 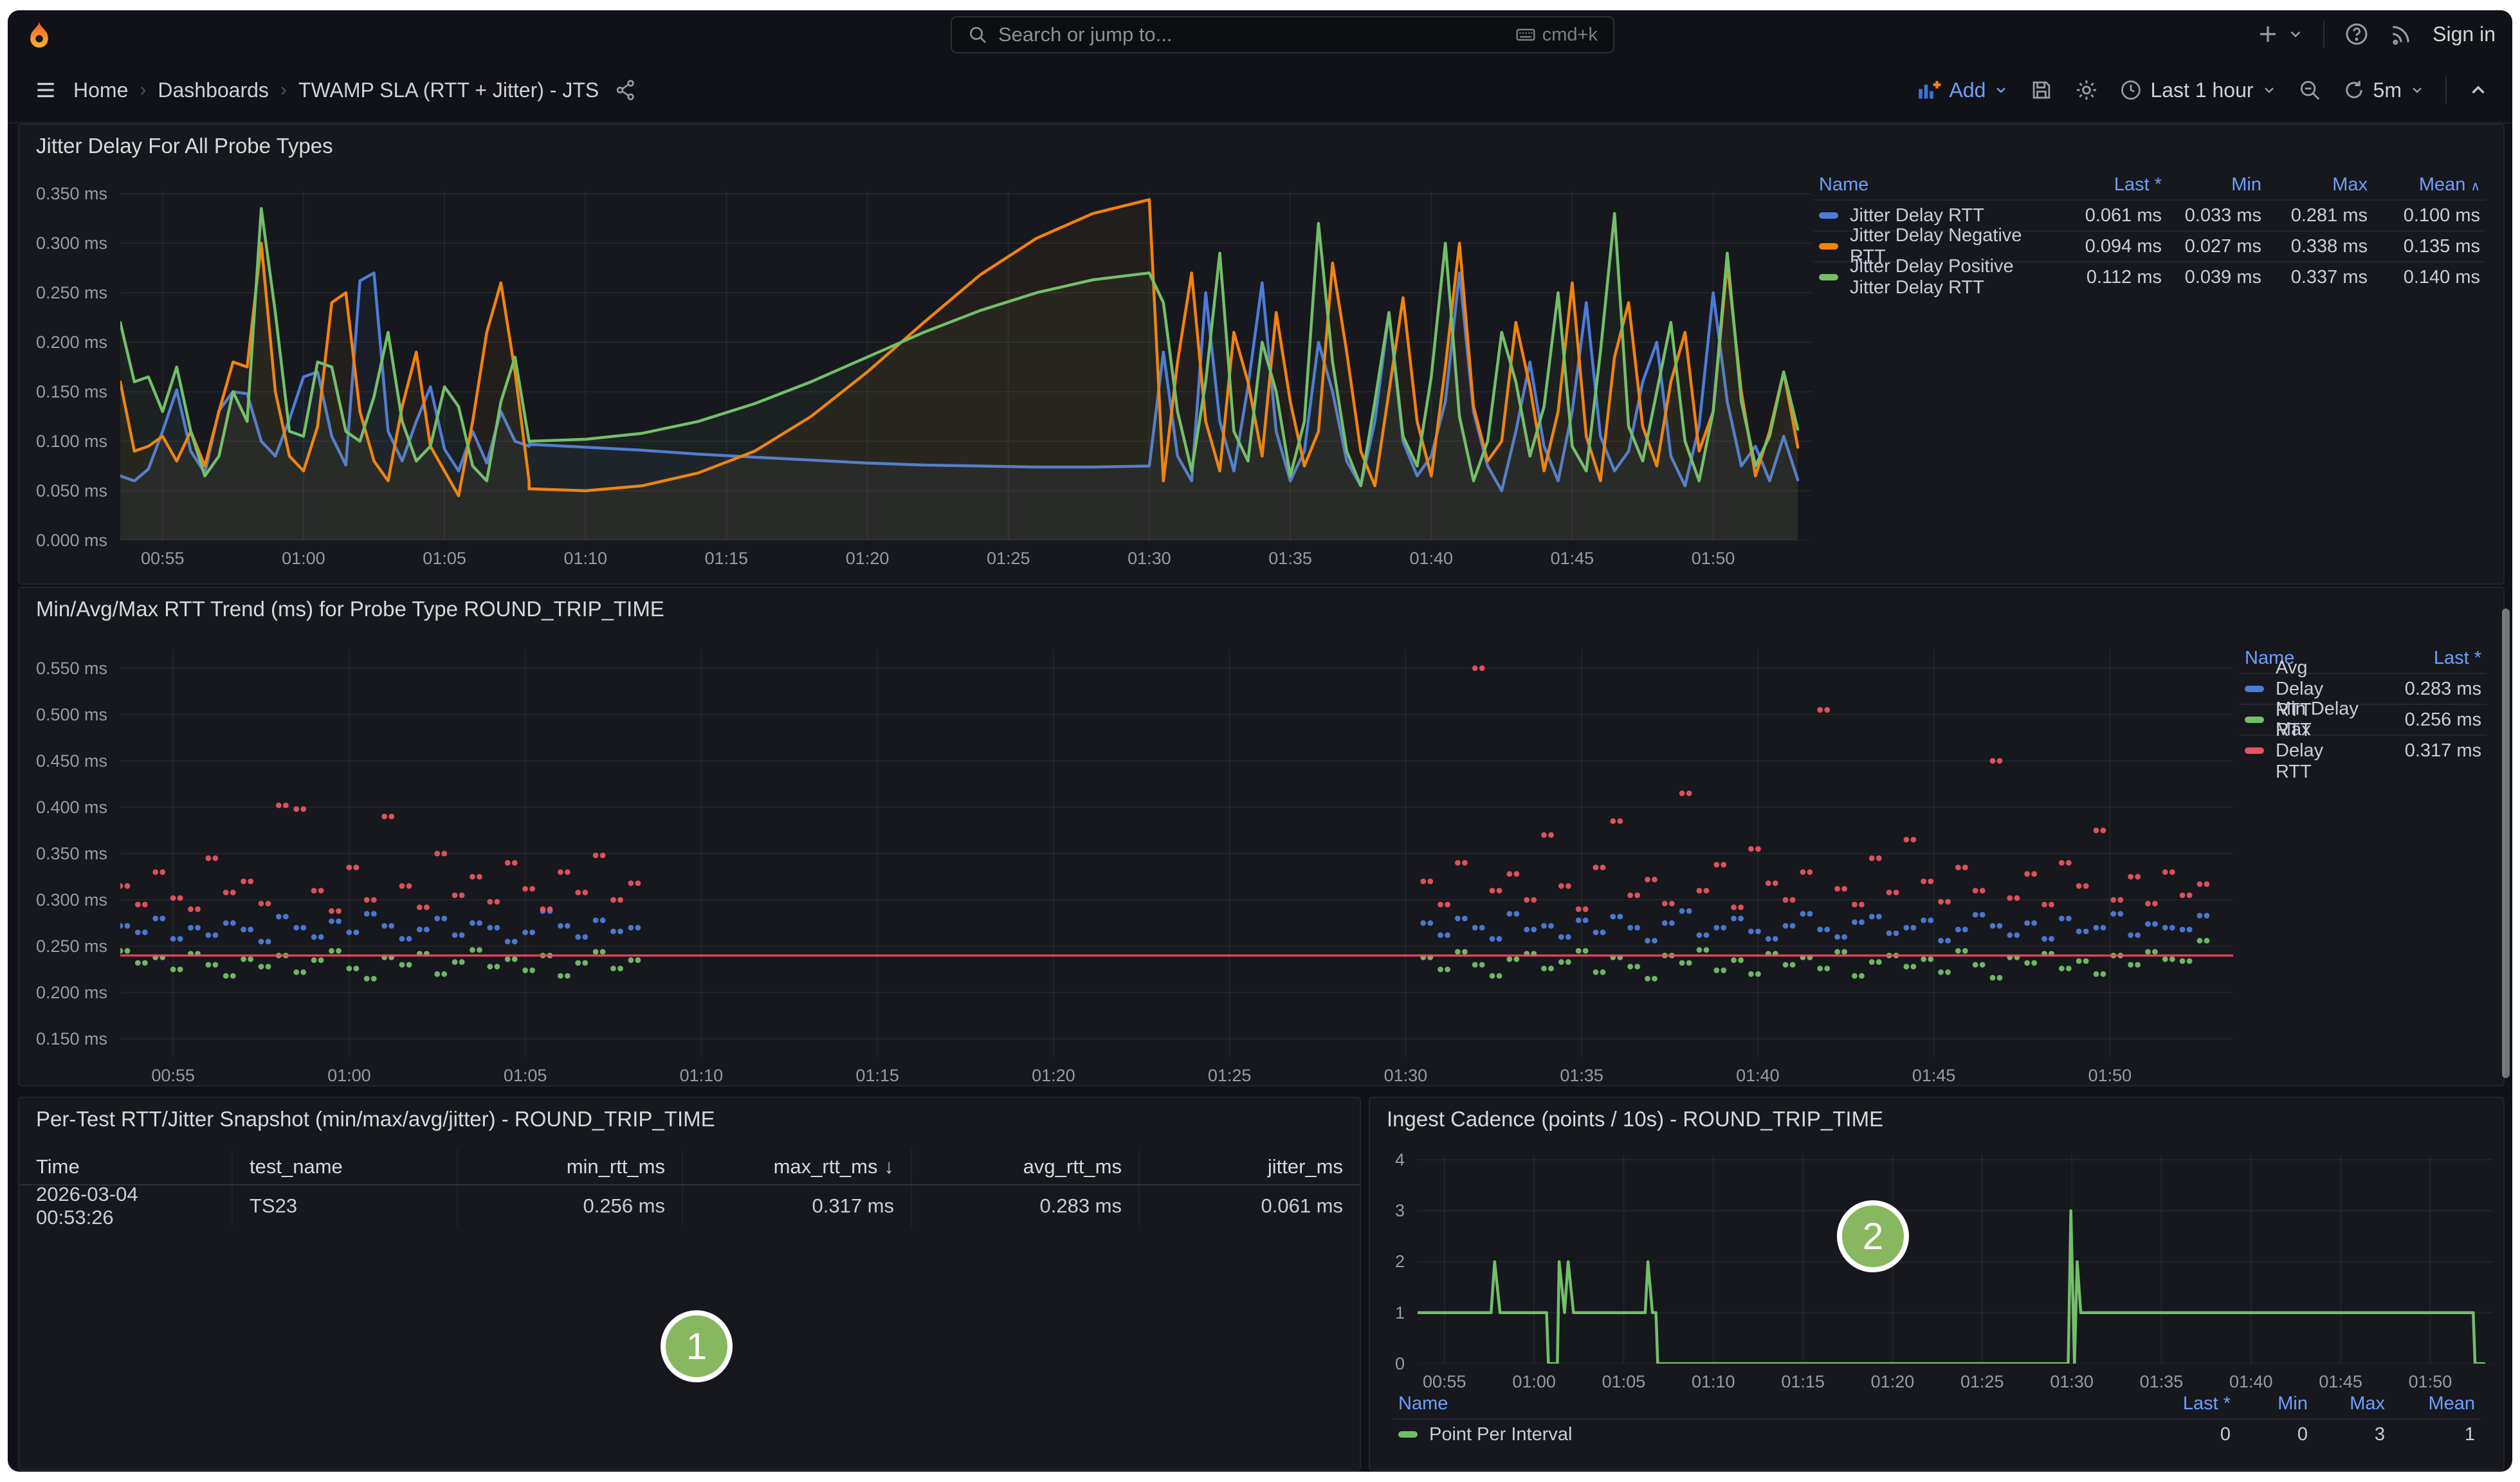 What do you see at coordinates (46, 90) in the screenshot?
I see `menu-hamburger-icon` at bounding box center [46, 90].